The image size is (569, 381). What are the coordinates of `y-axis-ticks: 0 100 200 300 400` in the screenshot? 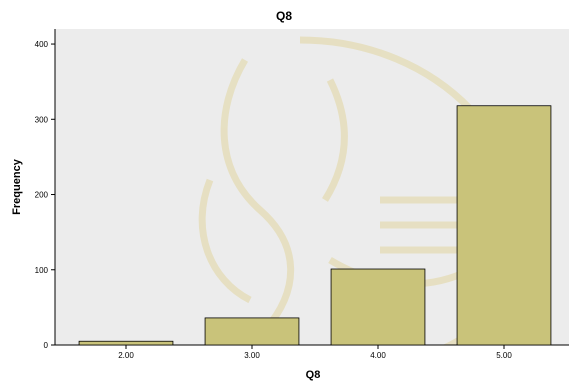 It's located at (45, 195).